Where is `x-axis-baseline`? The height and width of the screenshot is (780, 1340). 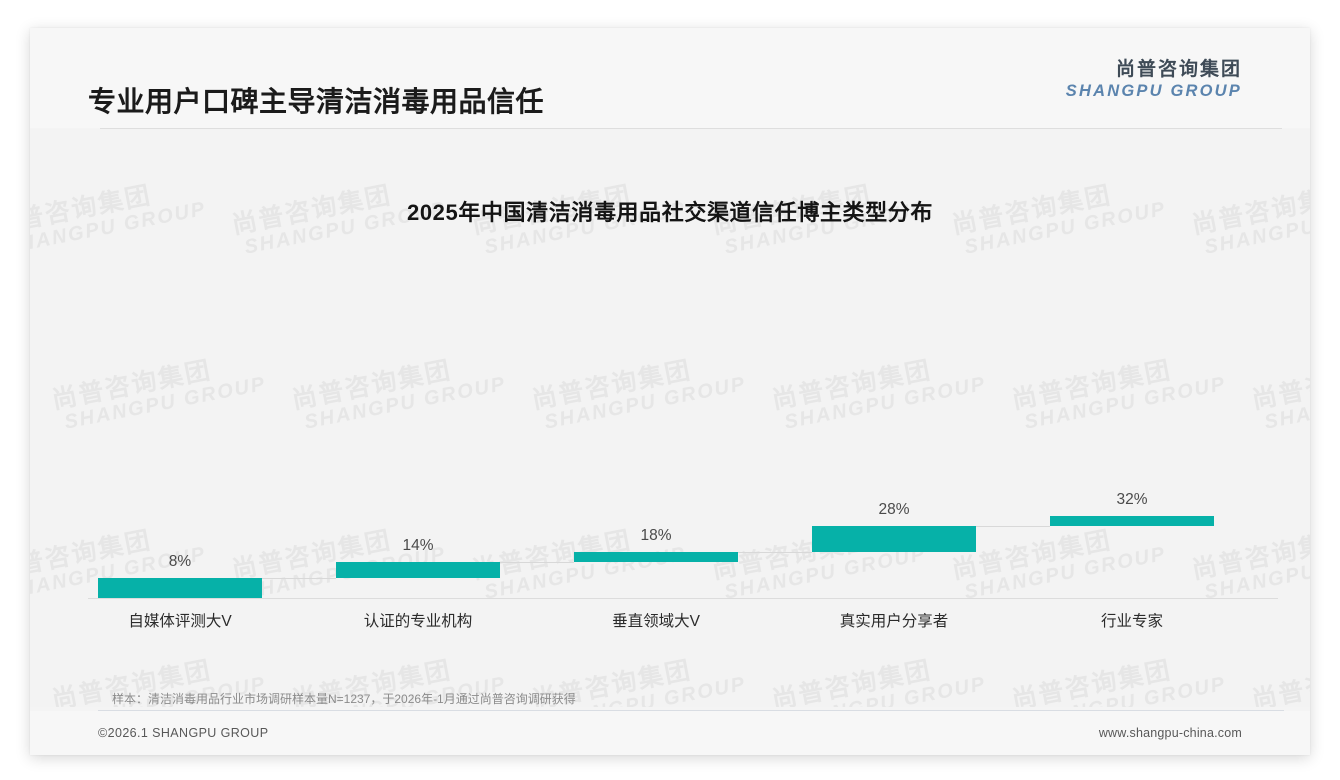
x-axis-baseline is located at coordinates (683, 598).